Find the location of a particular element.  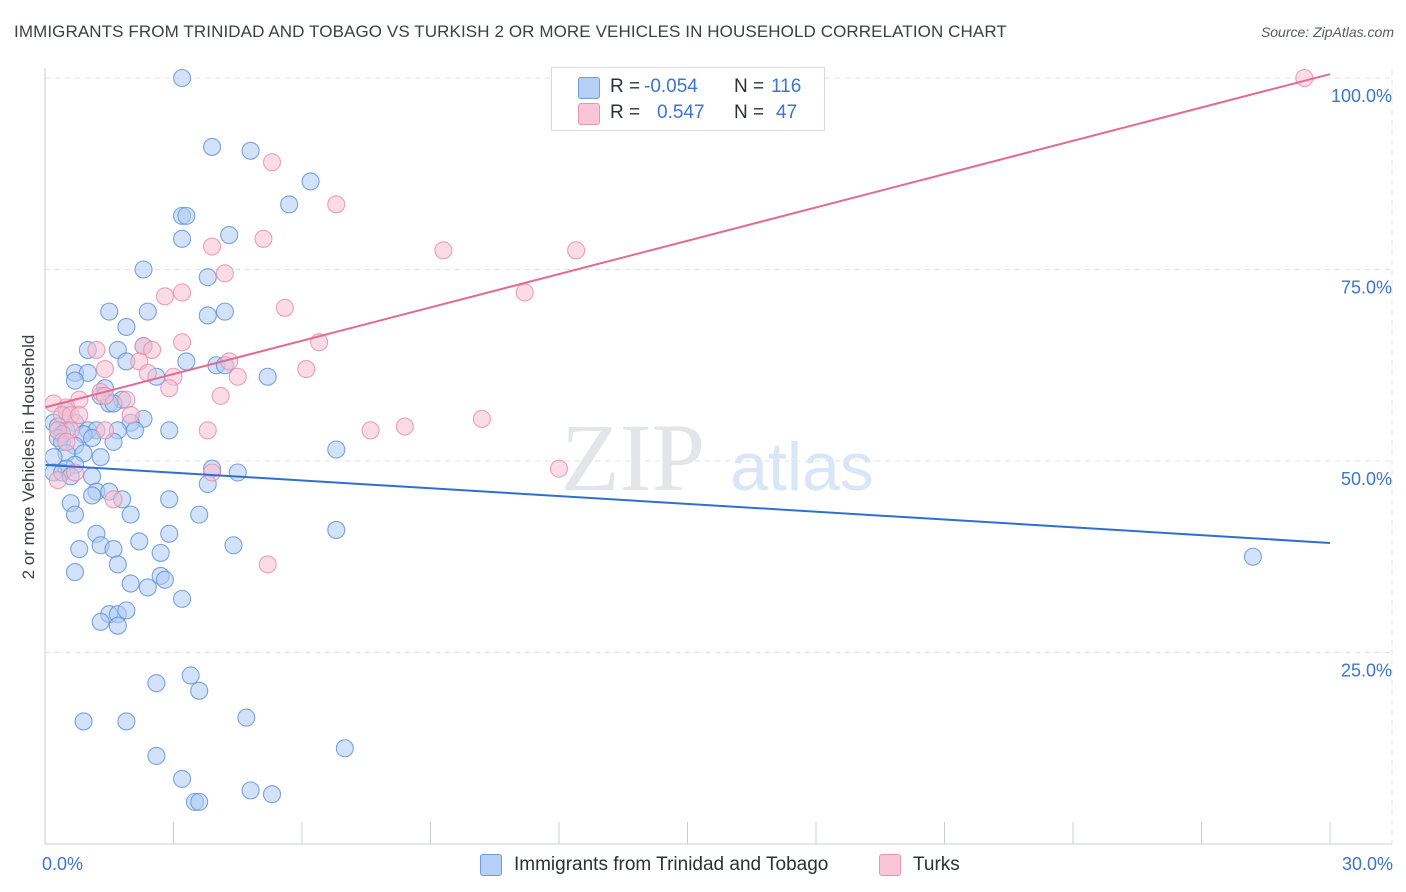

r-label: R = is located at coordinates (625, 112).